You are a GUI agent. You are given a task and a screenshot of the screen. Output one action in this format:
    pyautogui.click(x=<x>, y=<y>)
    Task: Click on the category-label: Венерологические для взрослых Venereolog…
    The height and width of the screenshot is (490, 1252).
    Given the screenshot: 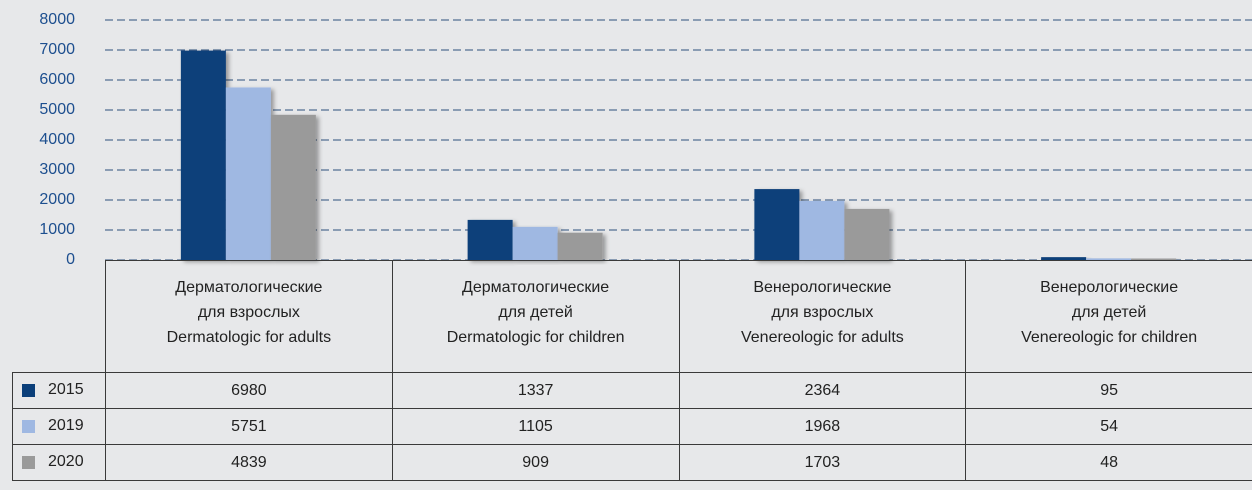 What is the action you would take?
    pyautogui.click(x=822, y=316)
    